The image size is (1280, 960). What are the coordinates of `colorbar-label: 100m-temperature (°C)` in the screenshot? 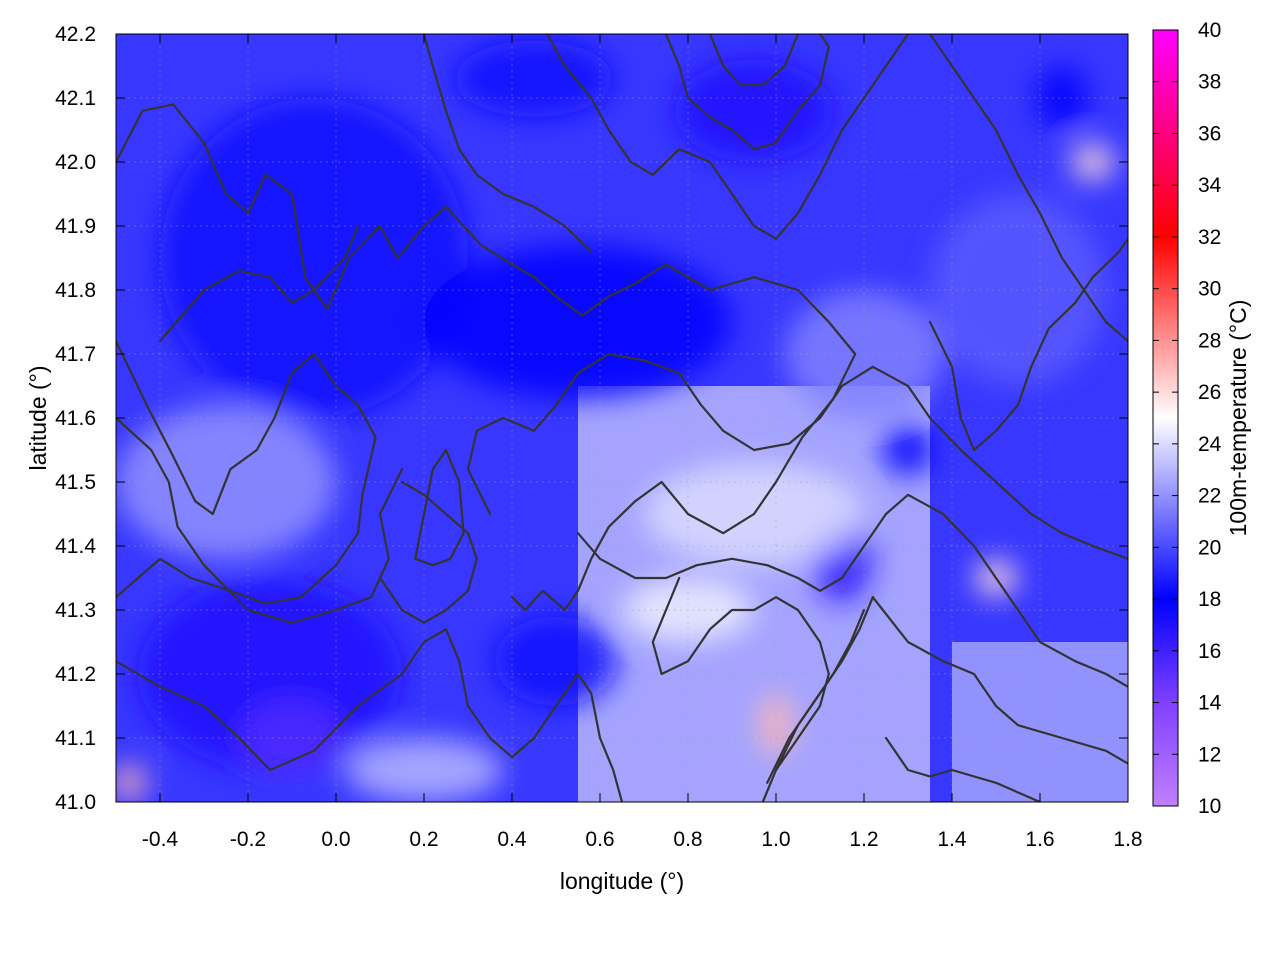 It's located at (1238, 418).